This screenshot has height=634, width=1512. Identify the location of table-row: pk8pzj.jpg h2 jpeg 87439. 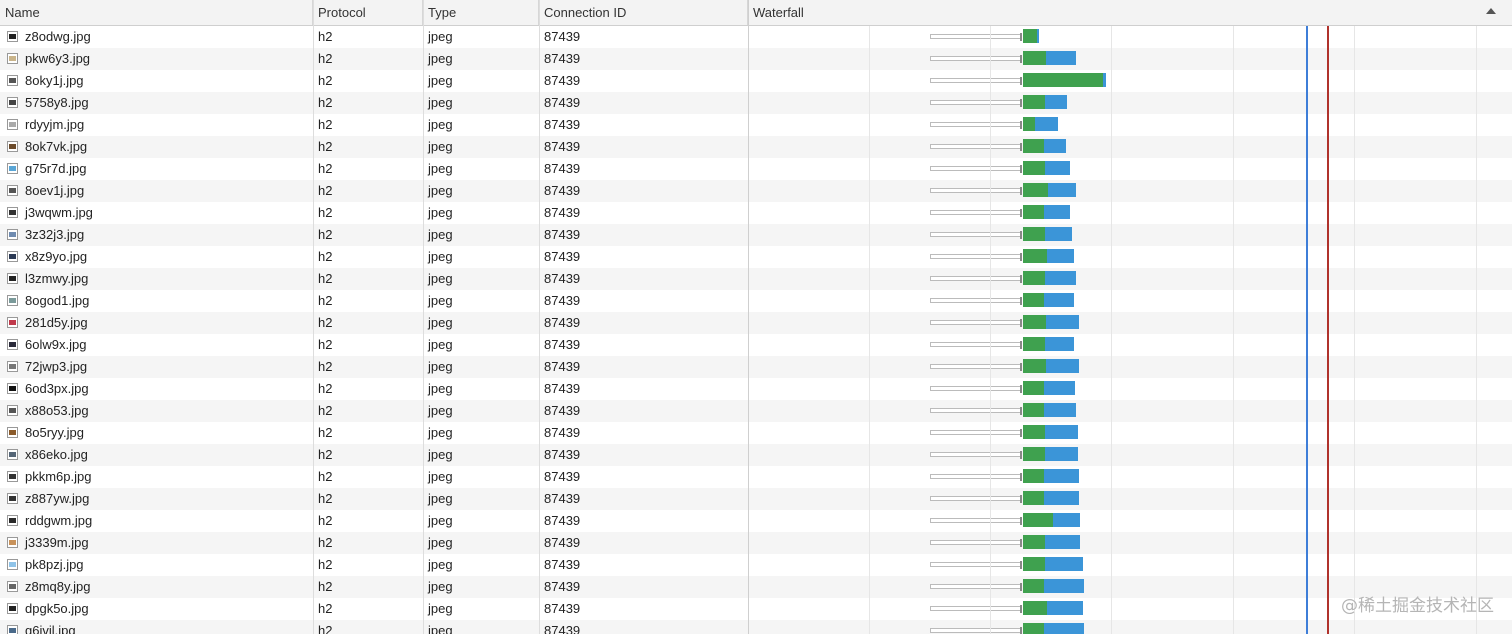
(756, 565).